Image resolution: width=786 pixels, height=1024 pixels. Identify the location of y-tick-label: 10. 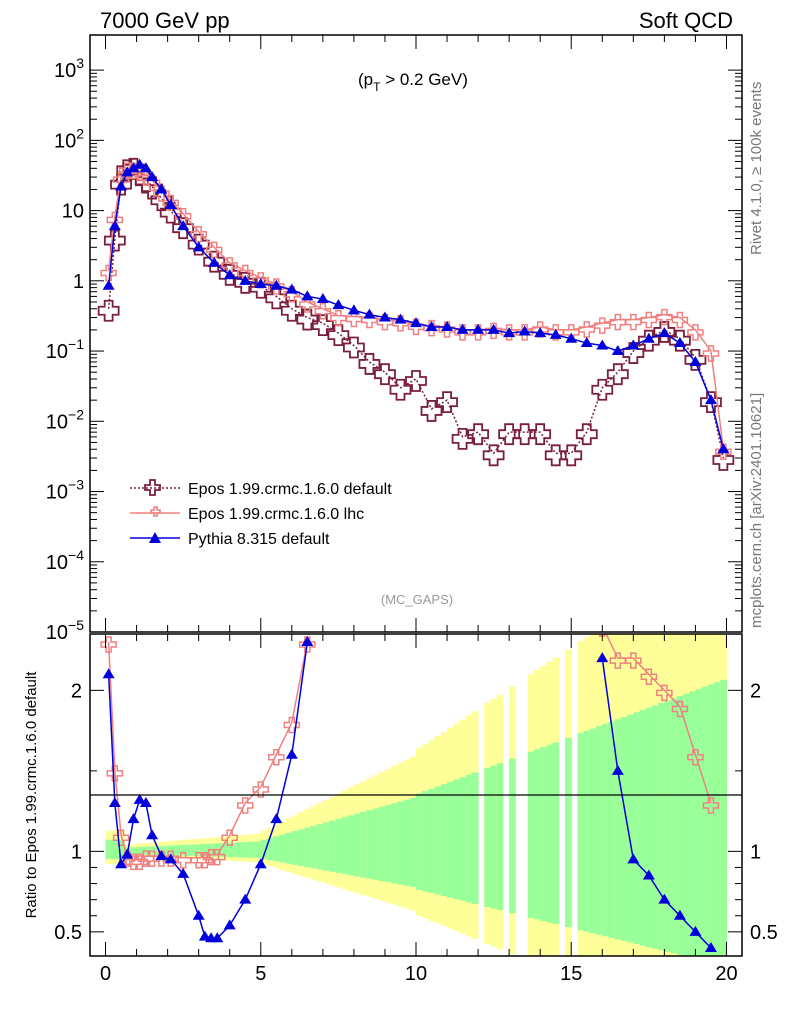
(73, 212).